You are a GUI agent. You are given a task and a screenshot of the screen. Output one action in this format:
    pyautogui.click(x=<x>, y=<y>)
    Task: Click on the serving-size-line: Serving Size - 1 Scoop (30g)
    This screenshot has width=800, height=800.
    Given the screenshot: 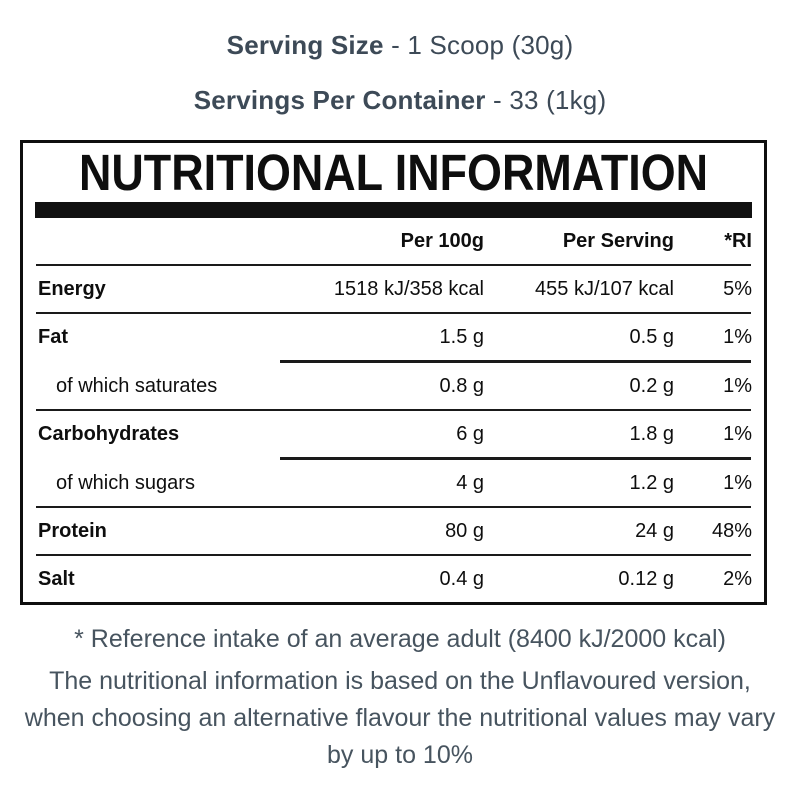 What is the action you would take?
    pyautogui.click(x=400, y=45)
    